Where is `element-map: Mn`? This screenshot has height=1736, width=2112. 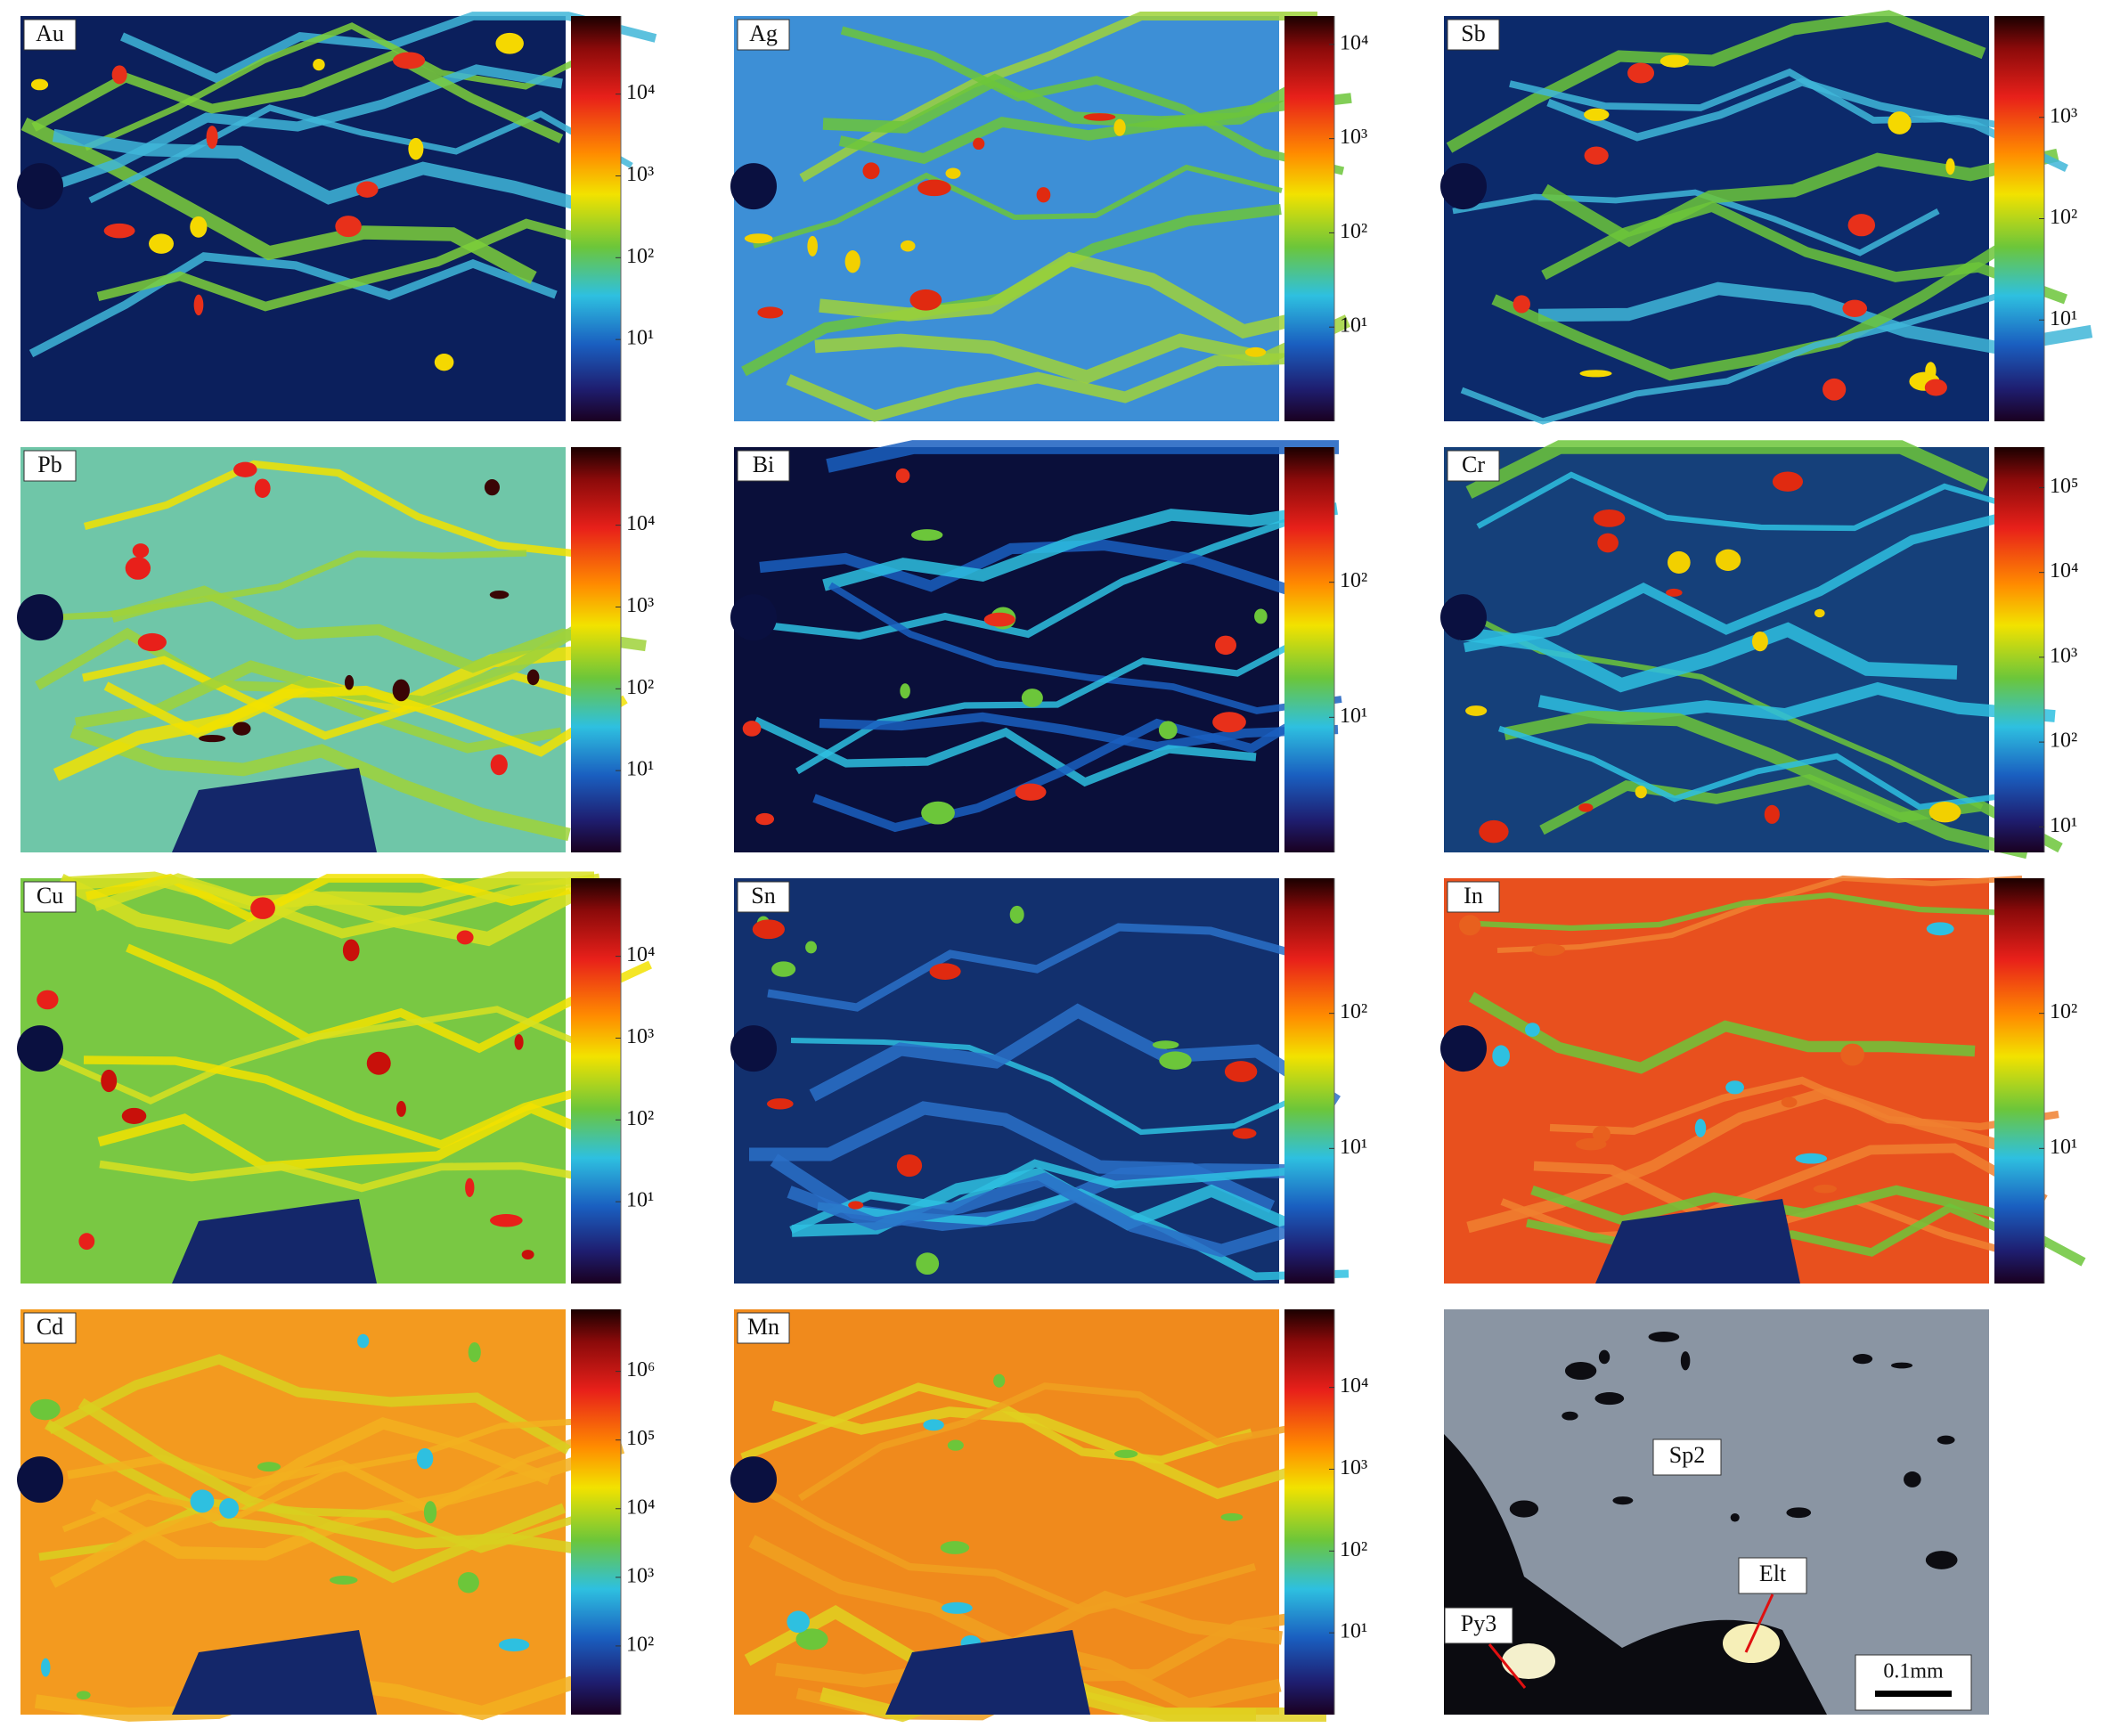 element-map: Mn is located at coordinates (1028, 1516).